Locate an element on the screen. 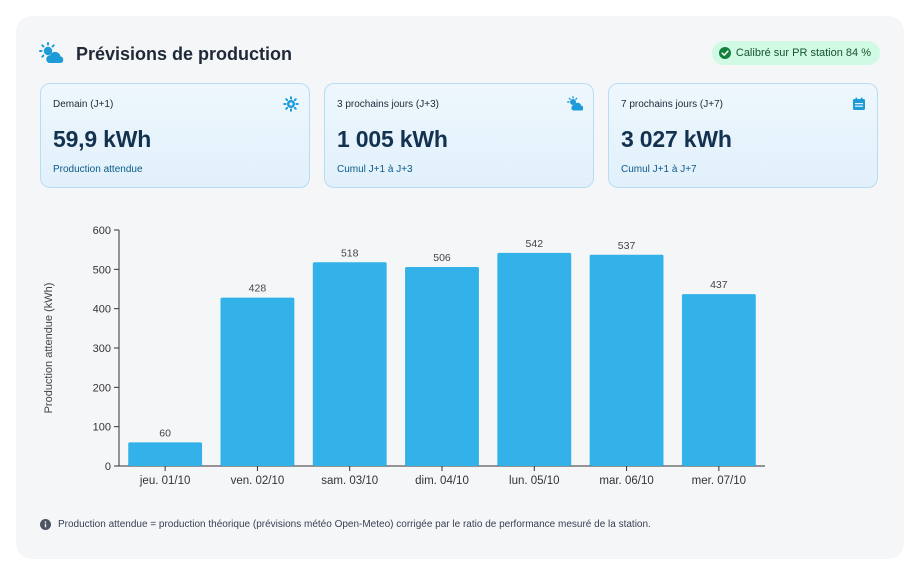 This screenshot has width=920, height=575. y-tick-label: 600 is located at coordinates (102, 231).